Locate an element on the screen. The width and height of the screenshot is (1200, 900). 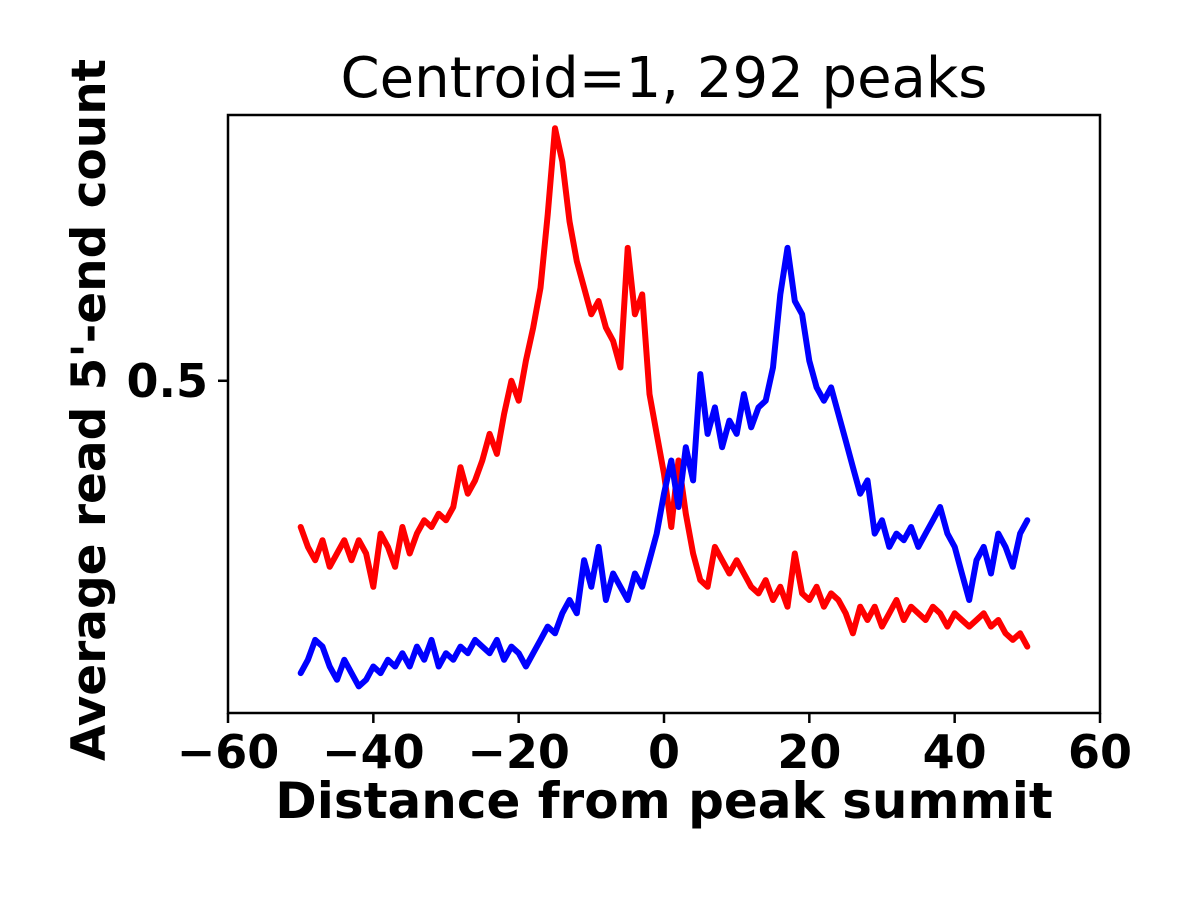
chart-title: Centroid=1, 292 peaks is located at coordinates (664, 78).